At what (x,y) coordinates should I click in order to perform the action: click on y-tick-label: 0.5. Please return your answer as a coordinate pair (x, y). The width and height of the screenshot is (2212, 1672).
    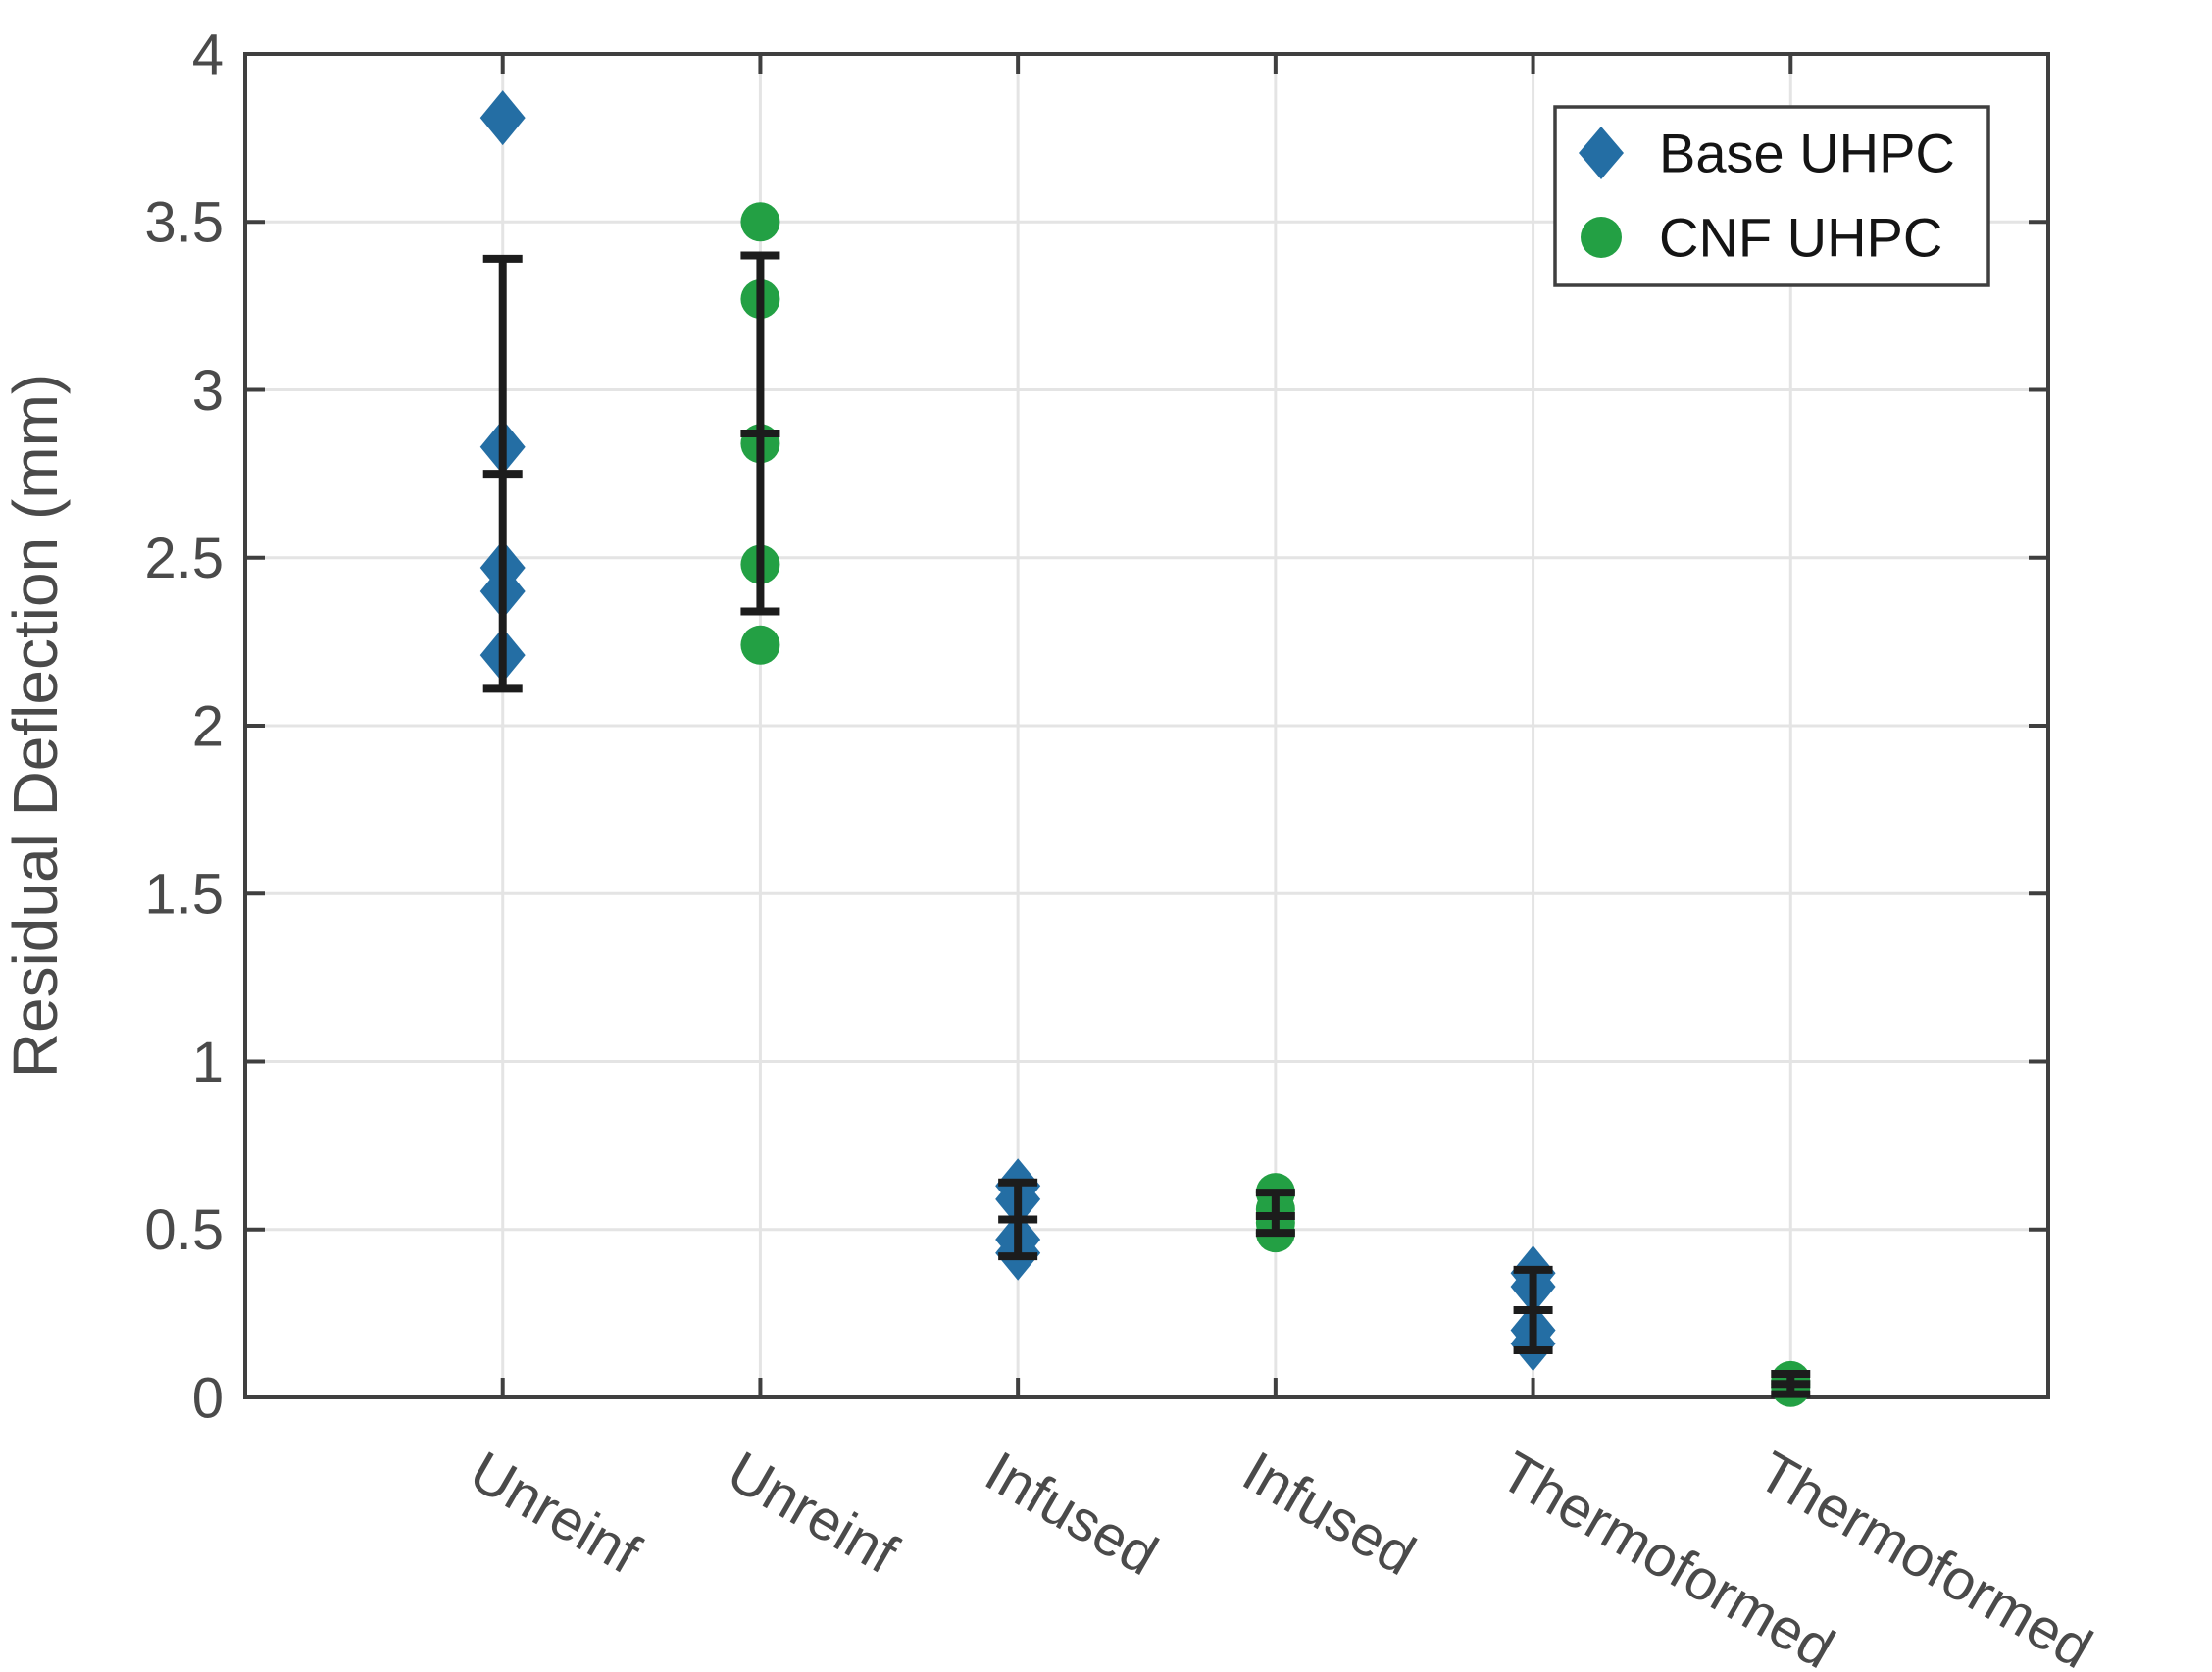
    Looking at the image, I should click on (184, 1230).